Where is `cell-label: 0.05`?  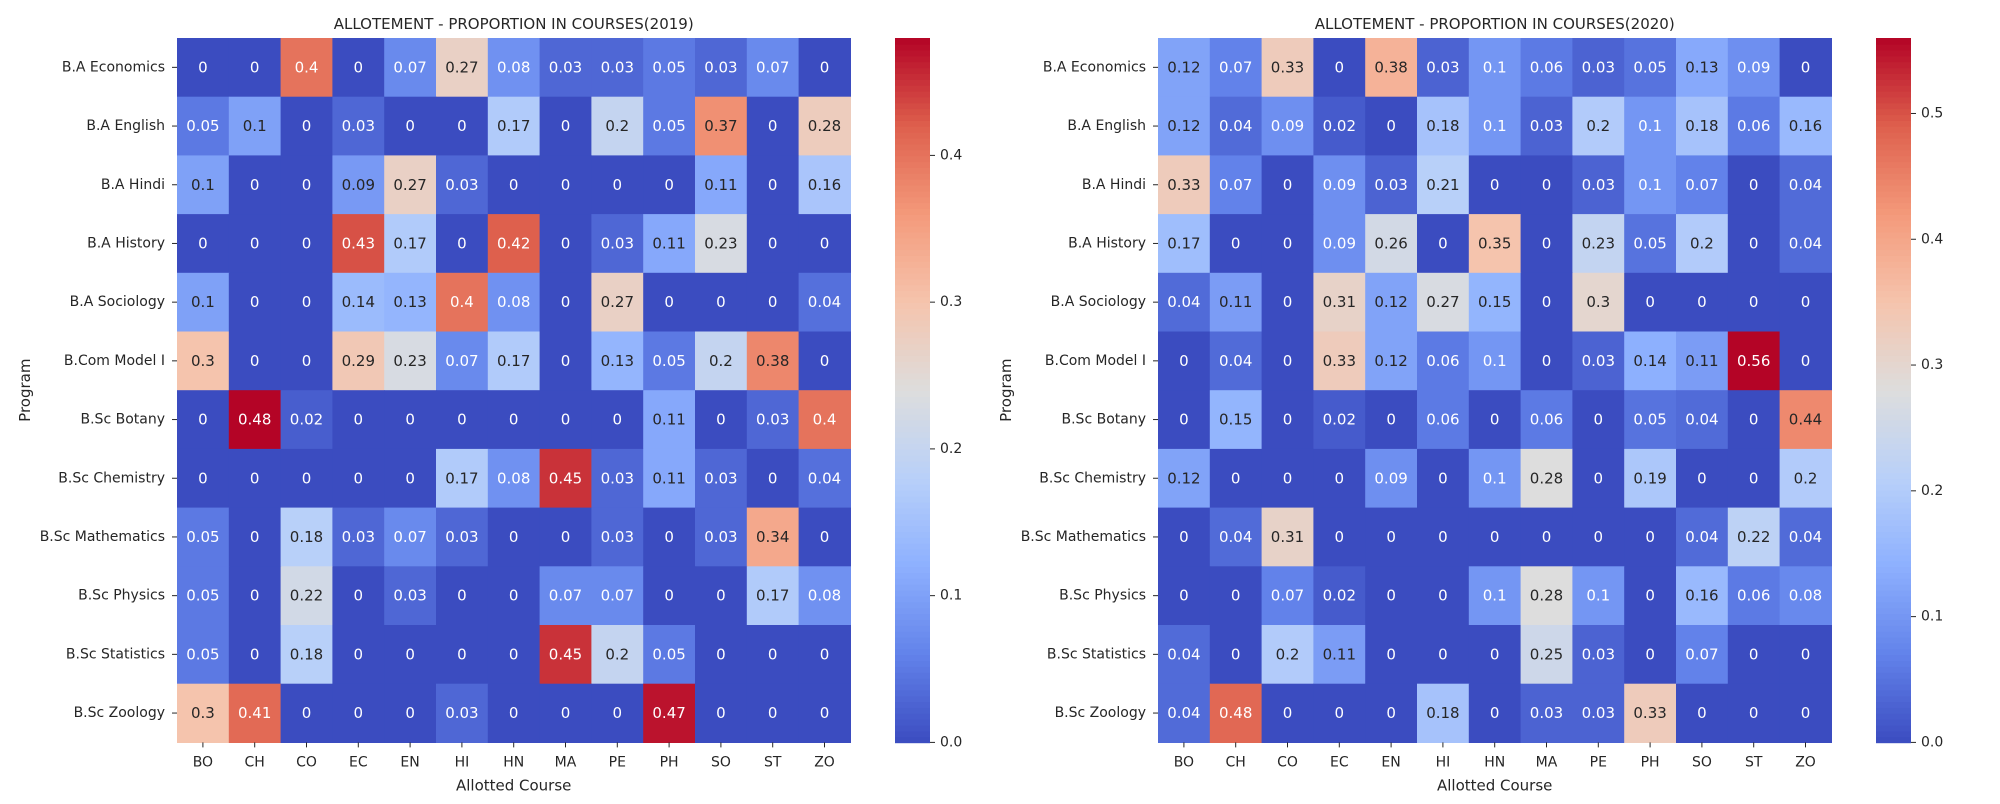
cell-label: 0.05 is located at coordinates (1649, 243).